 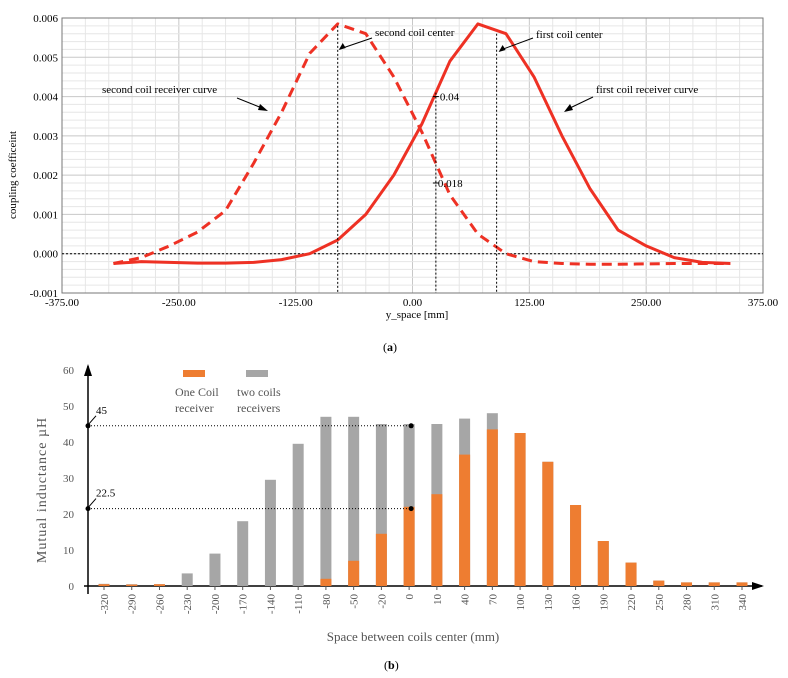 What do you see at coordinates (688, 602) in the screenshot?
I see `x-tick-label: 280` at bounding box center [688, 602].